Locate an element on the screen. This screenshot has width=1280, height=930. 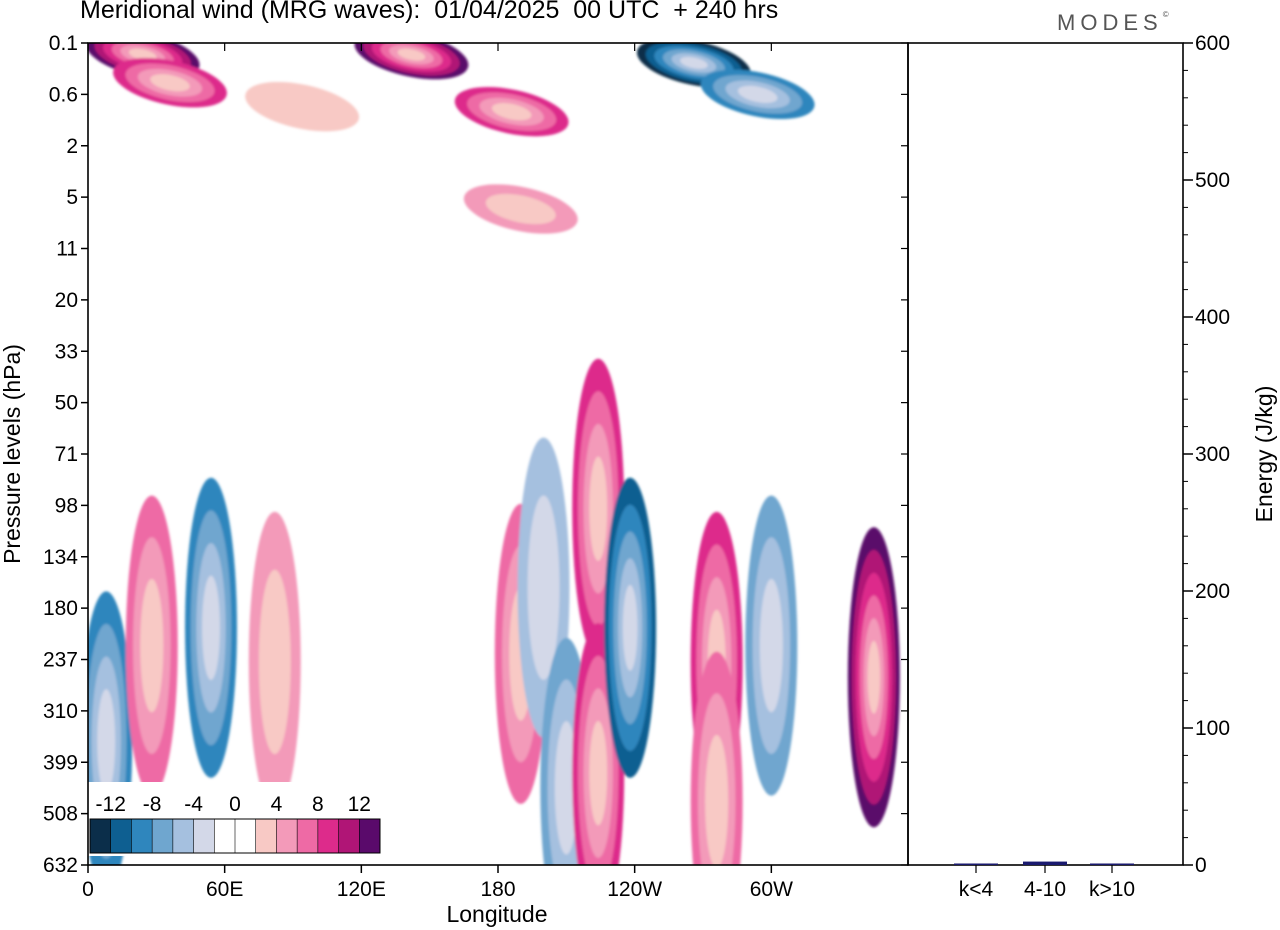
y-tick-label: 33 is located at coordinates (66, 351).